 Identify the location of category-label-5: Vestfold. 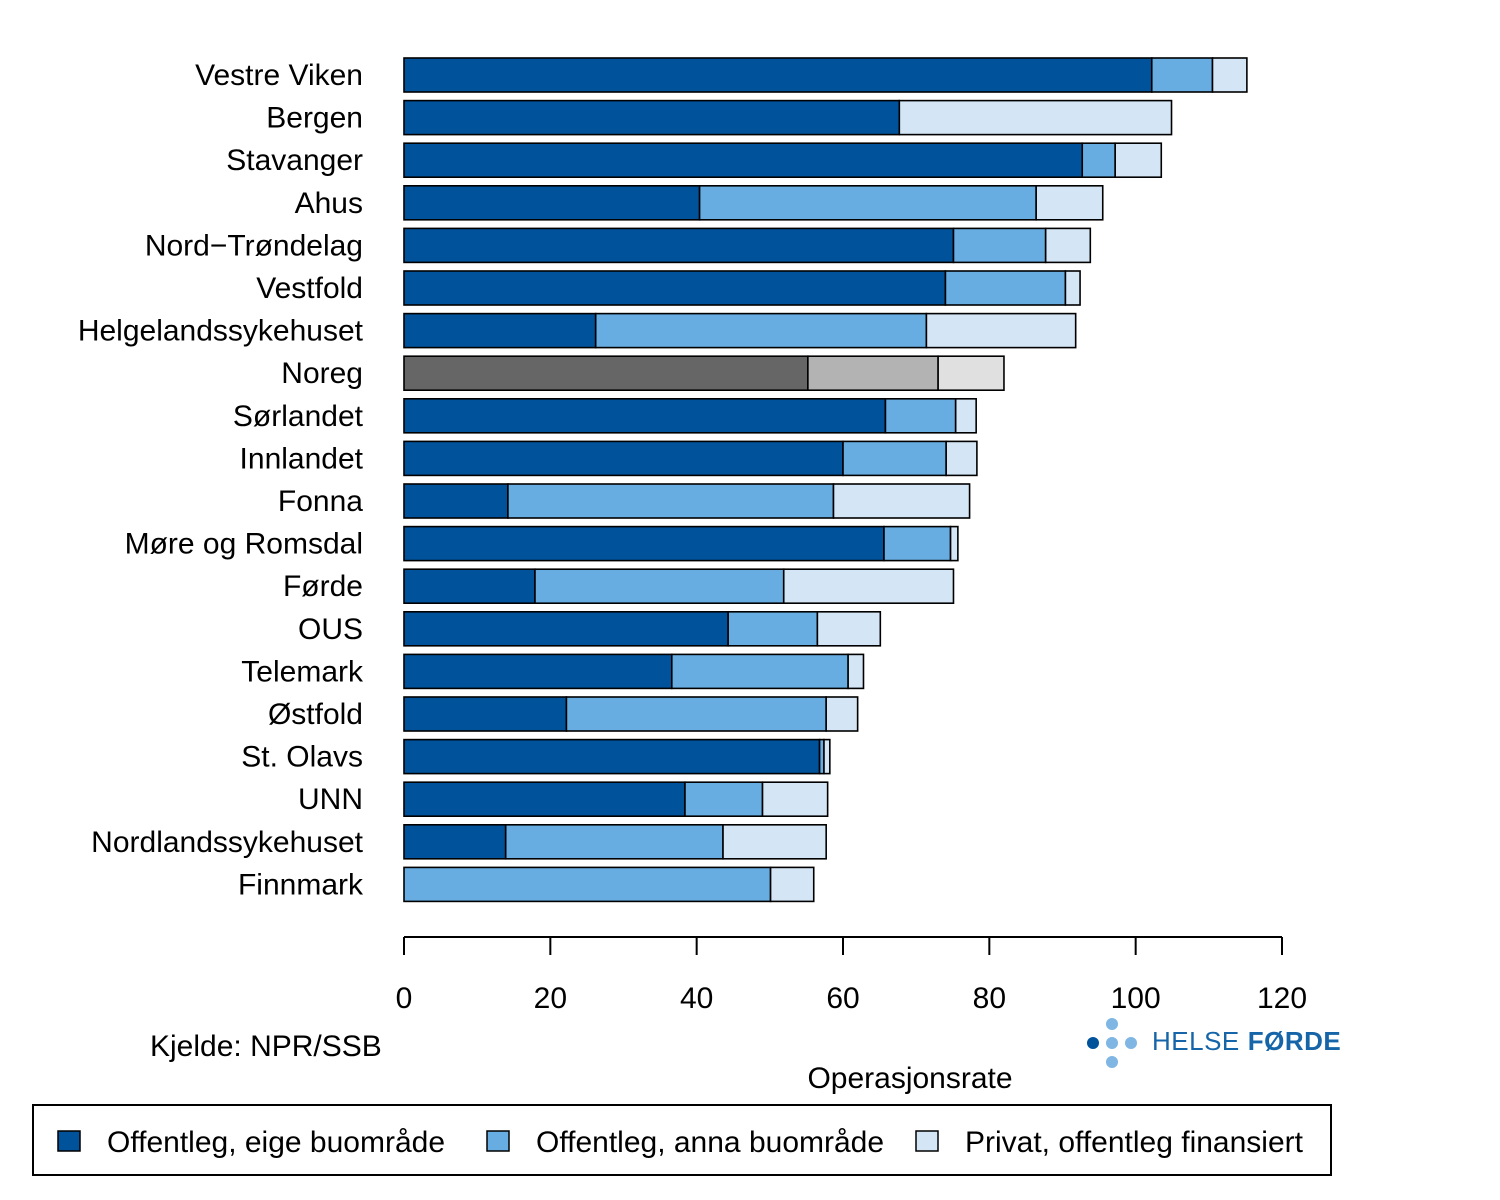
(309, 288).